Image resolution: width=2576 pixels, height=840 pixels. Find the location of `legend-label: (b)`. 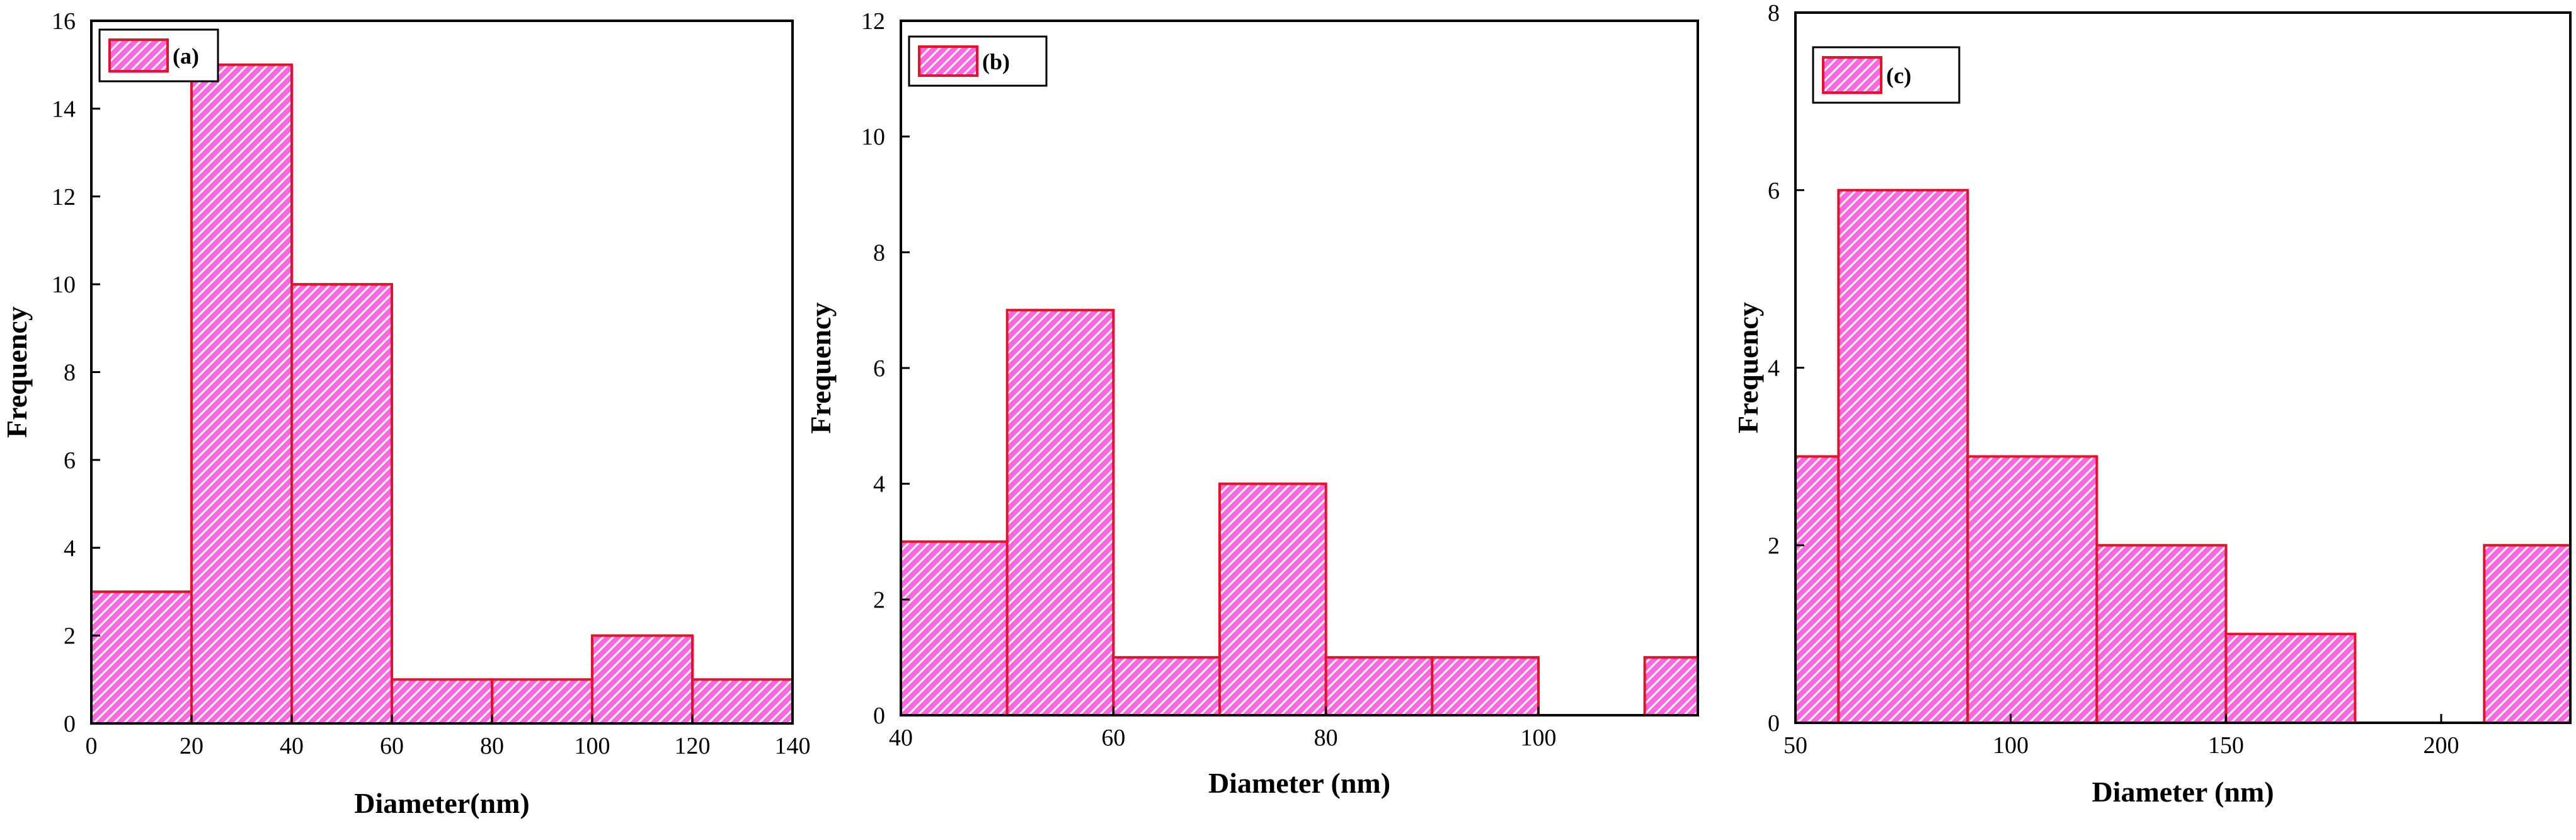

legend-label: (b) is located at coordinates (996, 61).